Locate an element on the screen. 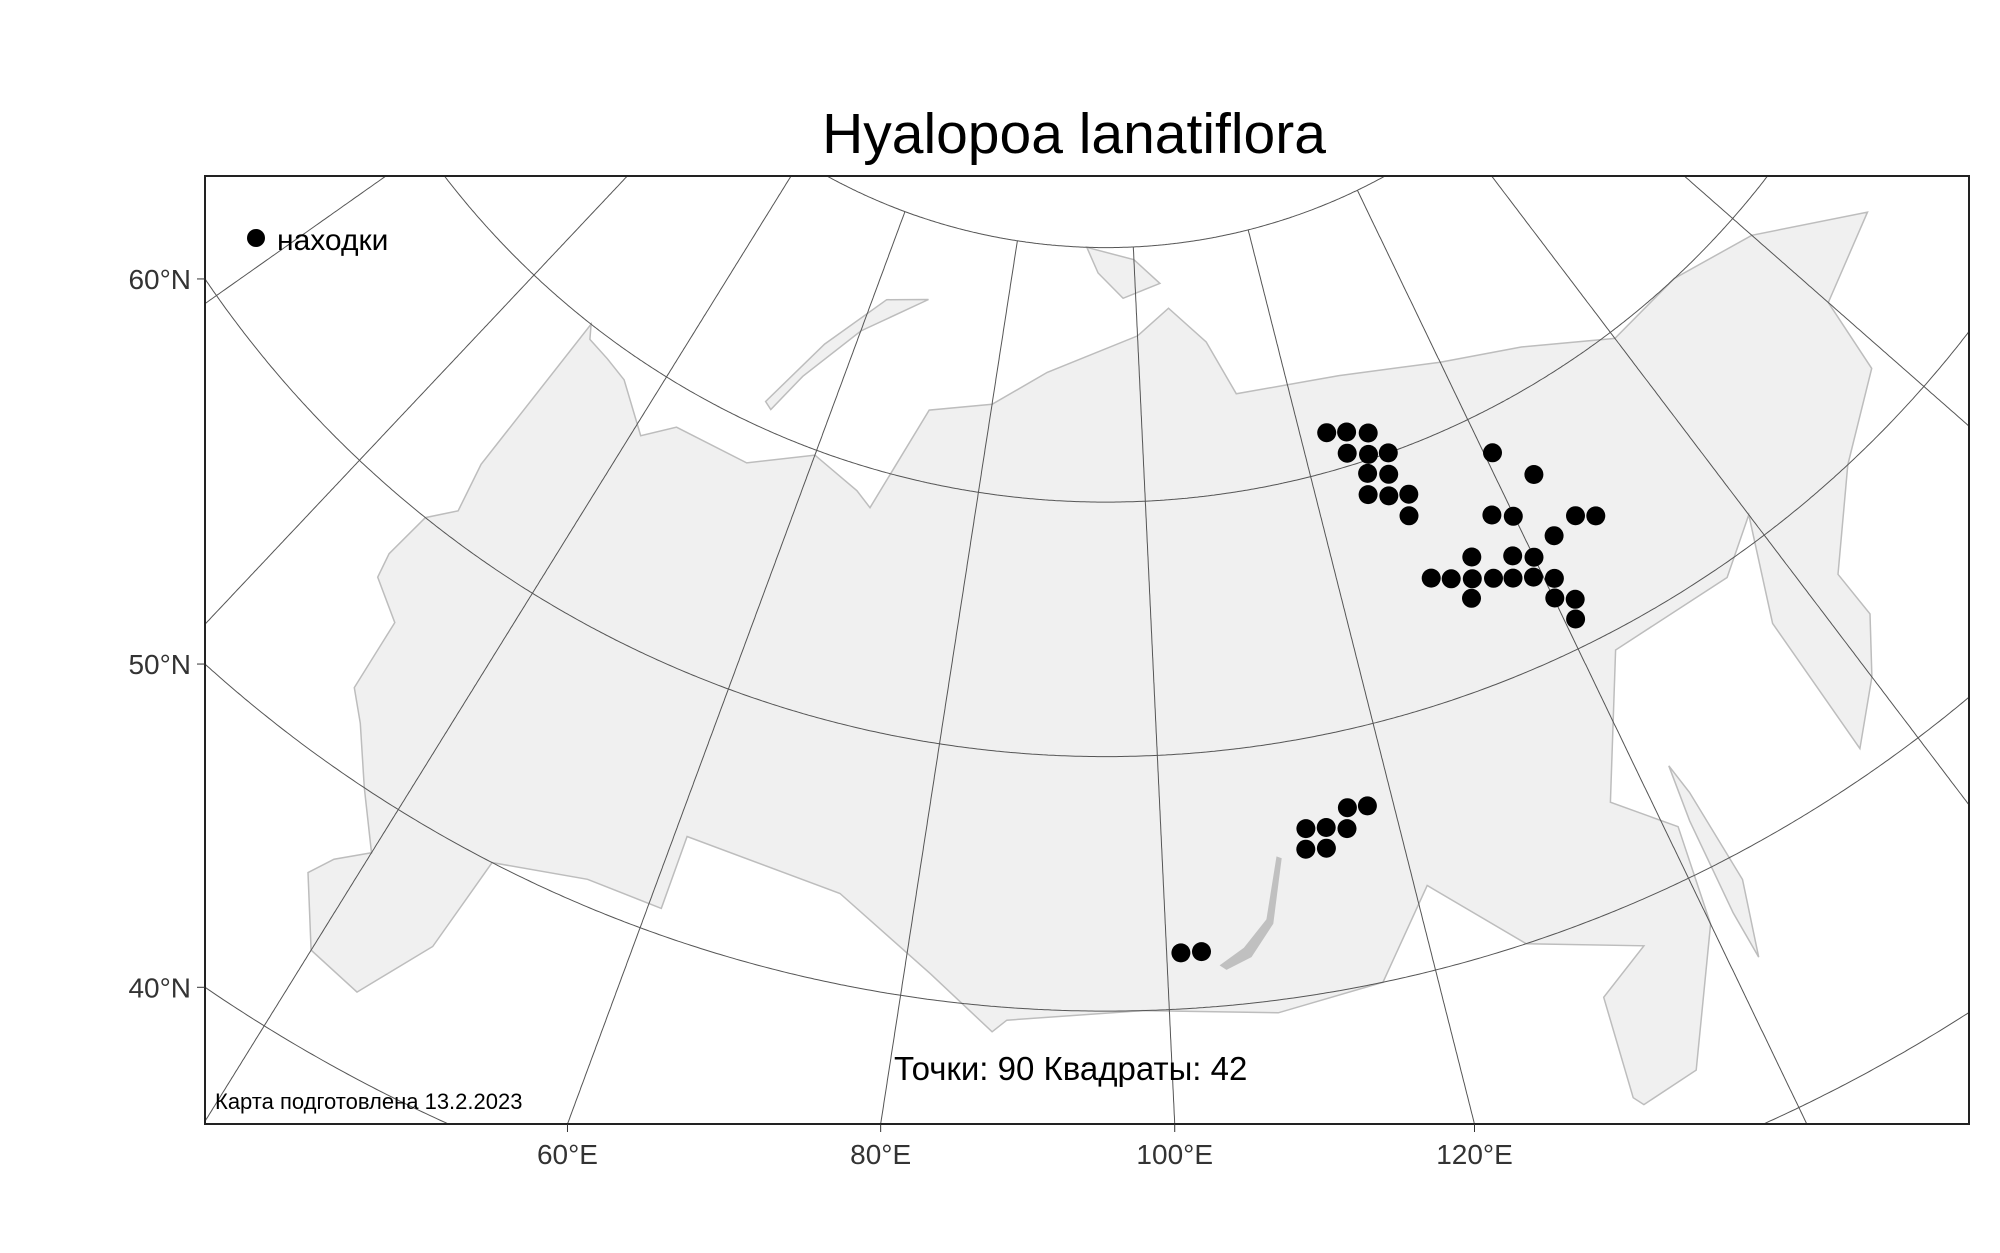  y-tick-label: 60°N is located at coordinates (159, 279).